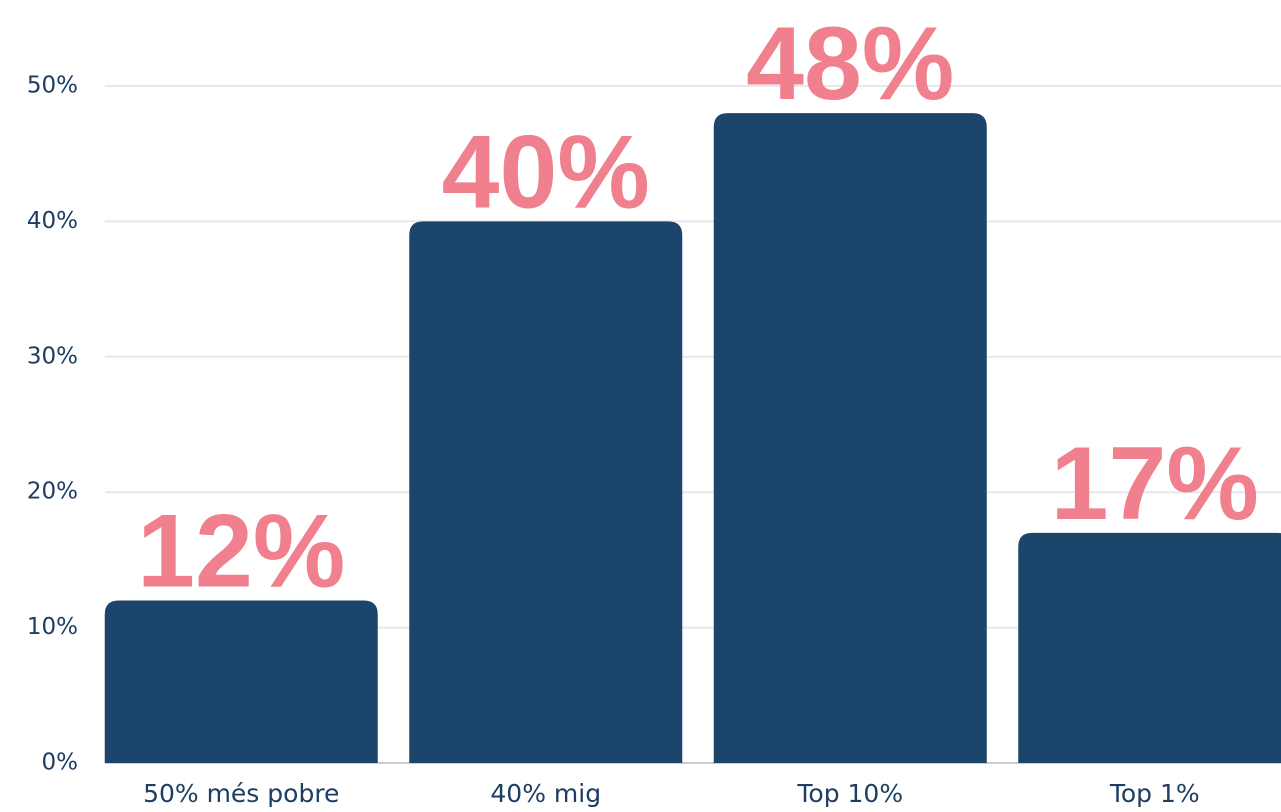 This screenshot has height=812, width=1281. What do you see at coordinates (52, 356) in the screenshot?
I see `y-tick-label: 30%` at bounding box center [52, 356].